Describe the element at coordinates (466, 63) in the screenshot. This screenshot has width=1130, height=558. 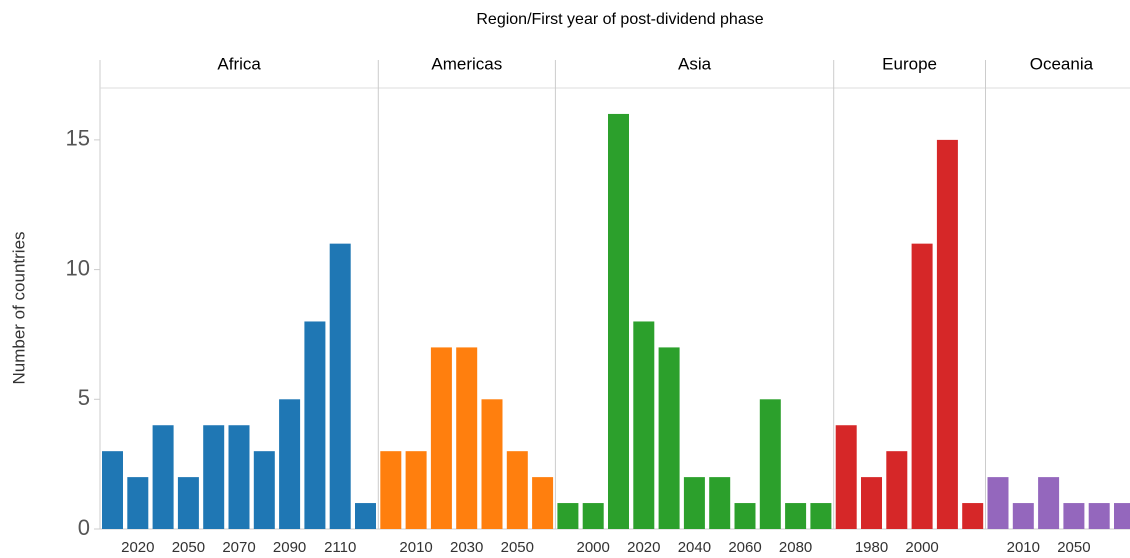
I see `panel-header: Americas` at that location.